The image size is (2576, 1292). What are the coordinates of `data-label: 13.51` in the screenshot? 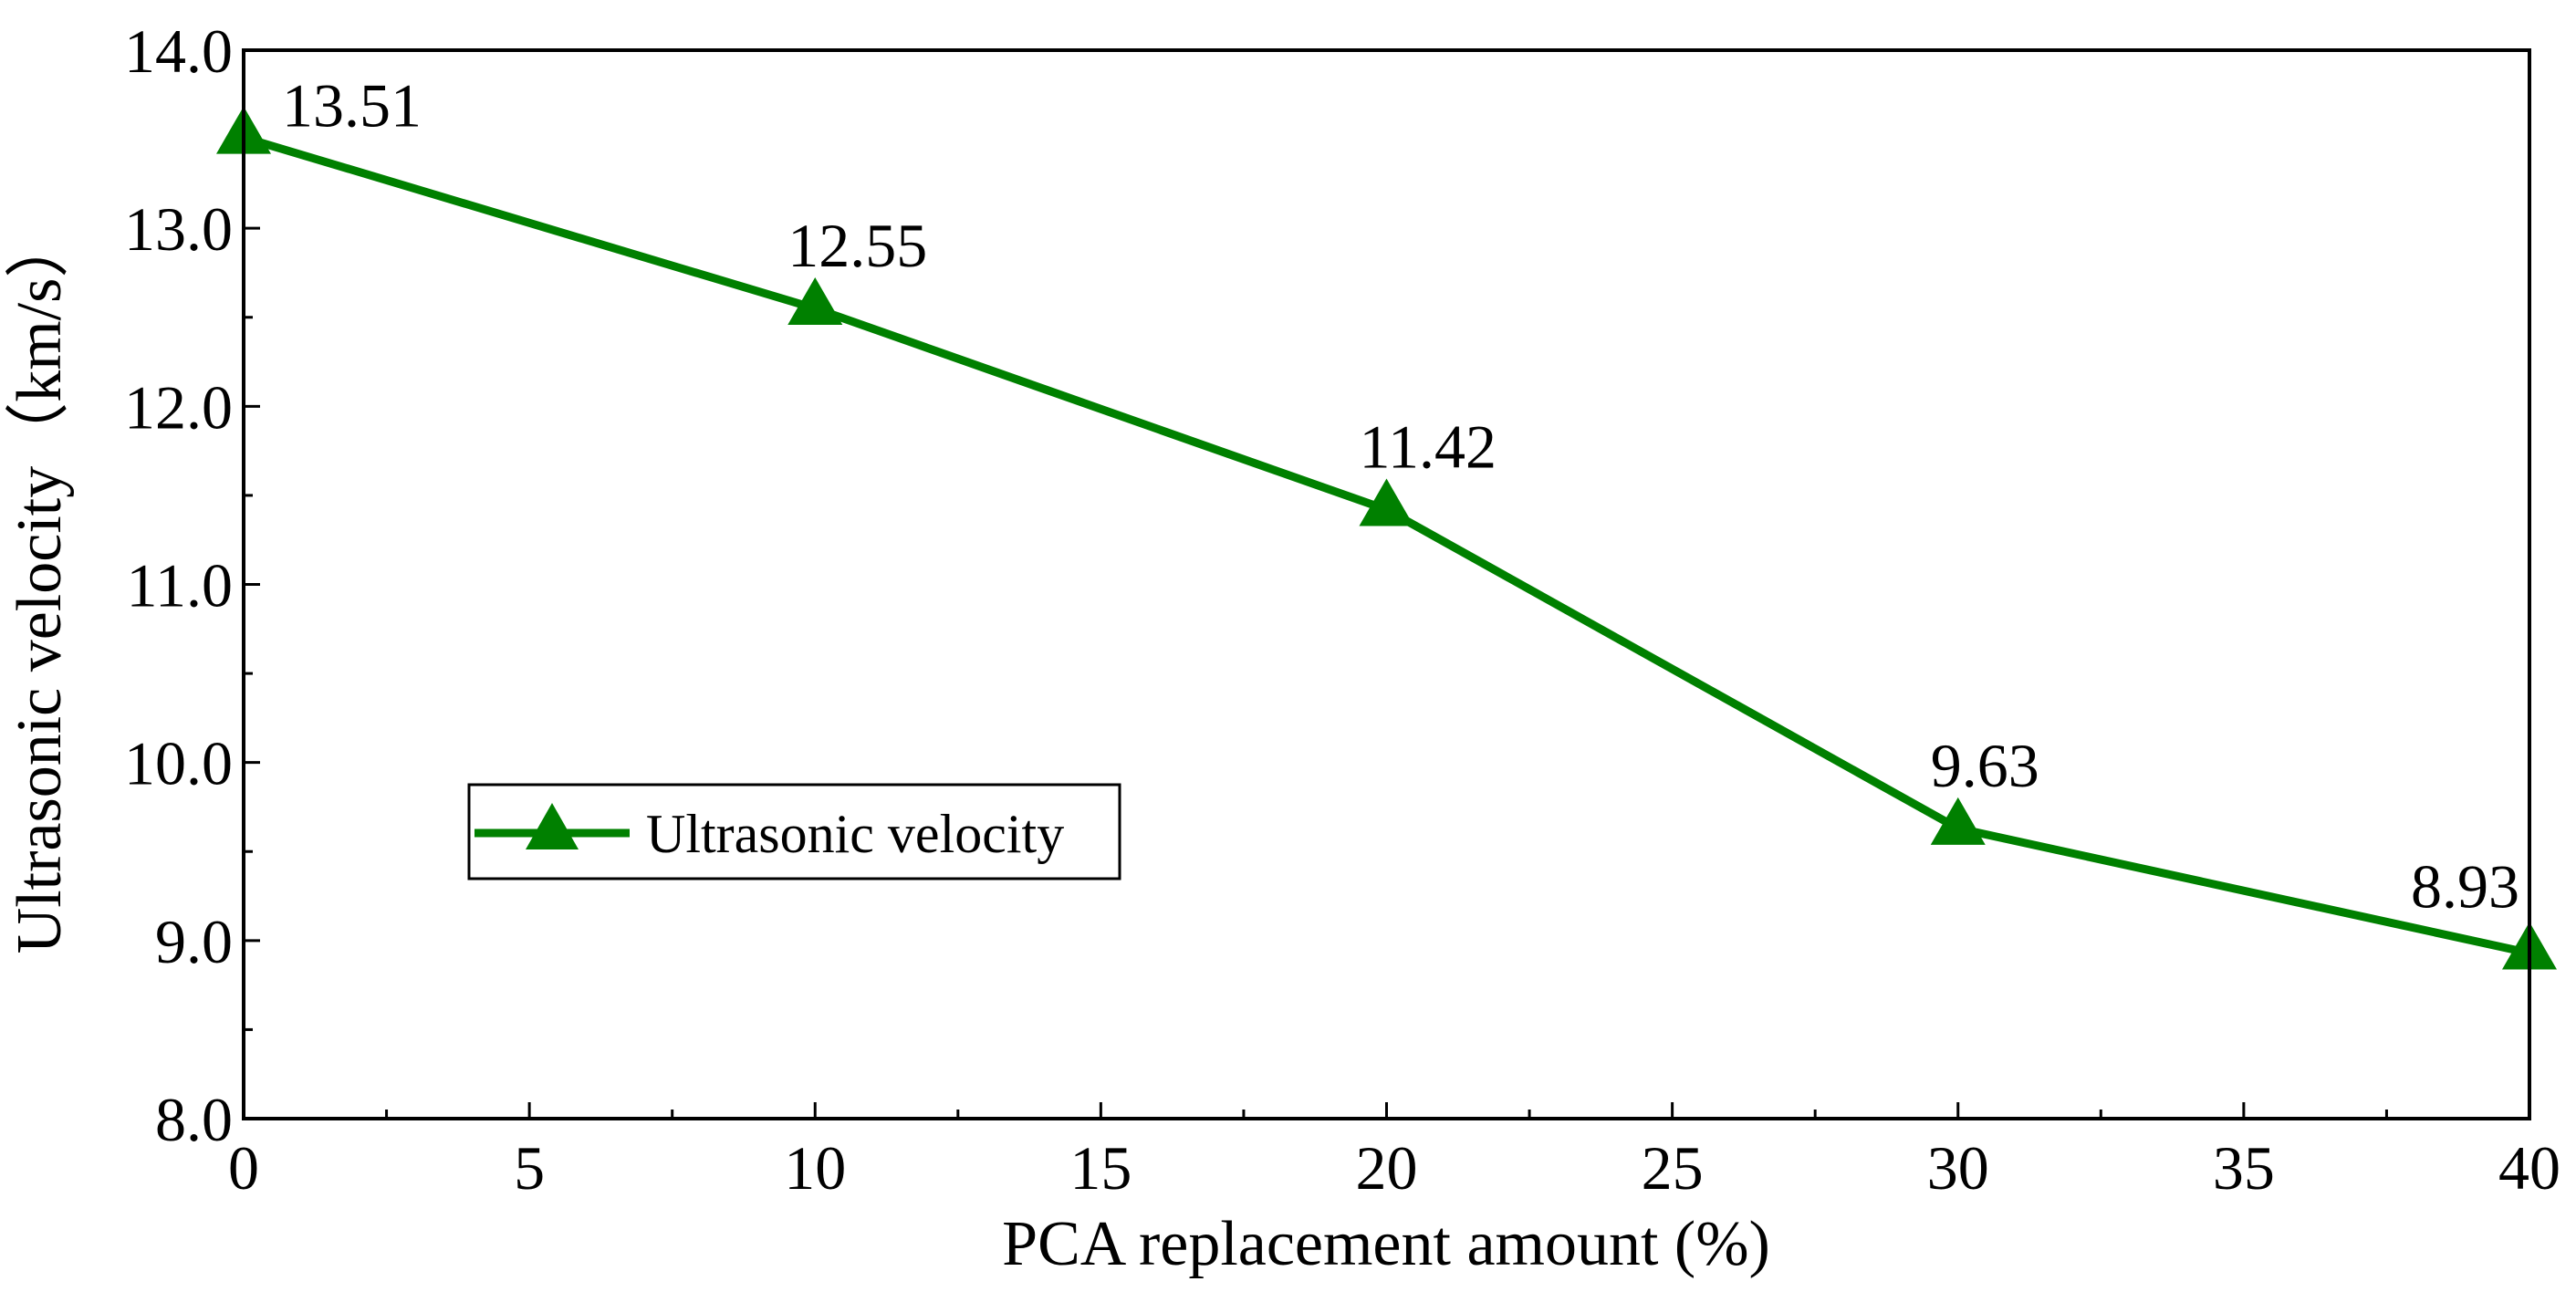 It's located at (352, 106).